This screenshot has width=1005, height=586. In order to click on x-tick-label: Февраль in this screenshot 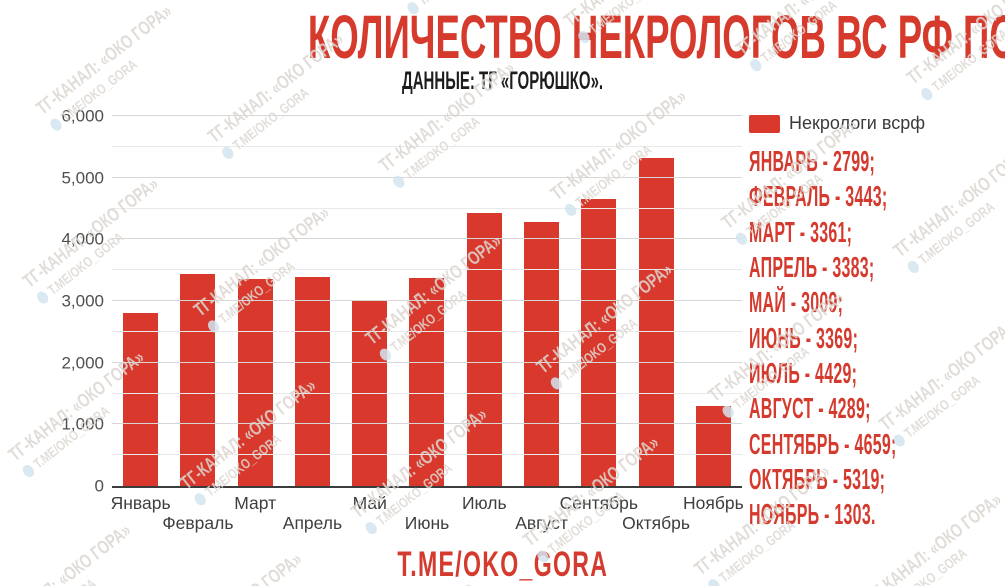, I will do `click(198, 523)`.